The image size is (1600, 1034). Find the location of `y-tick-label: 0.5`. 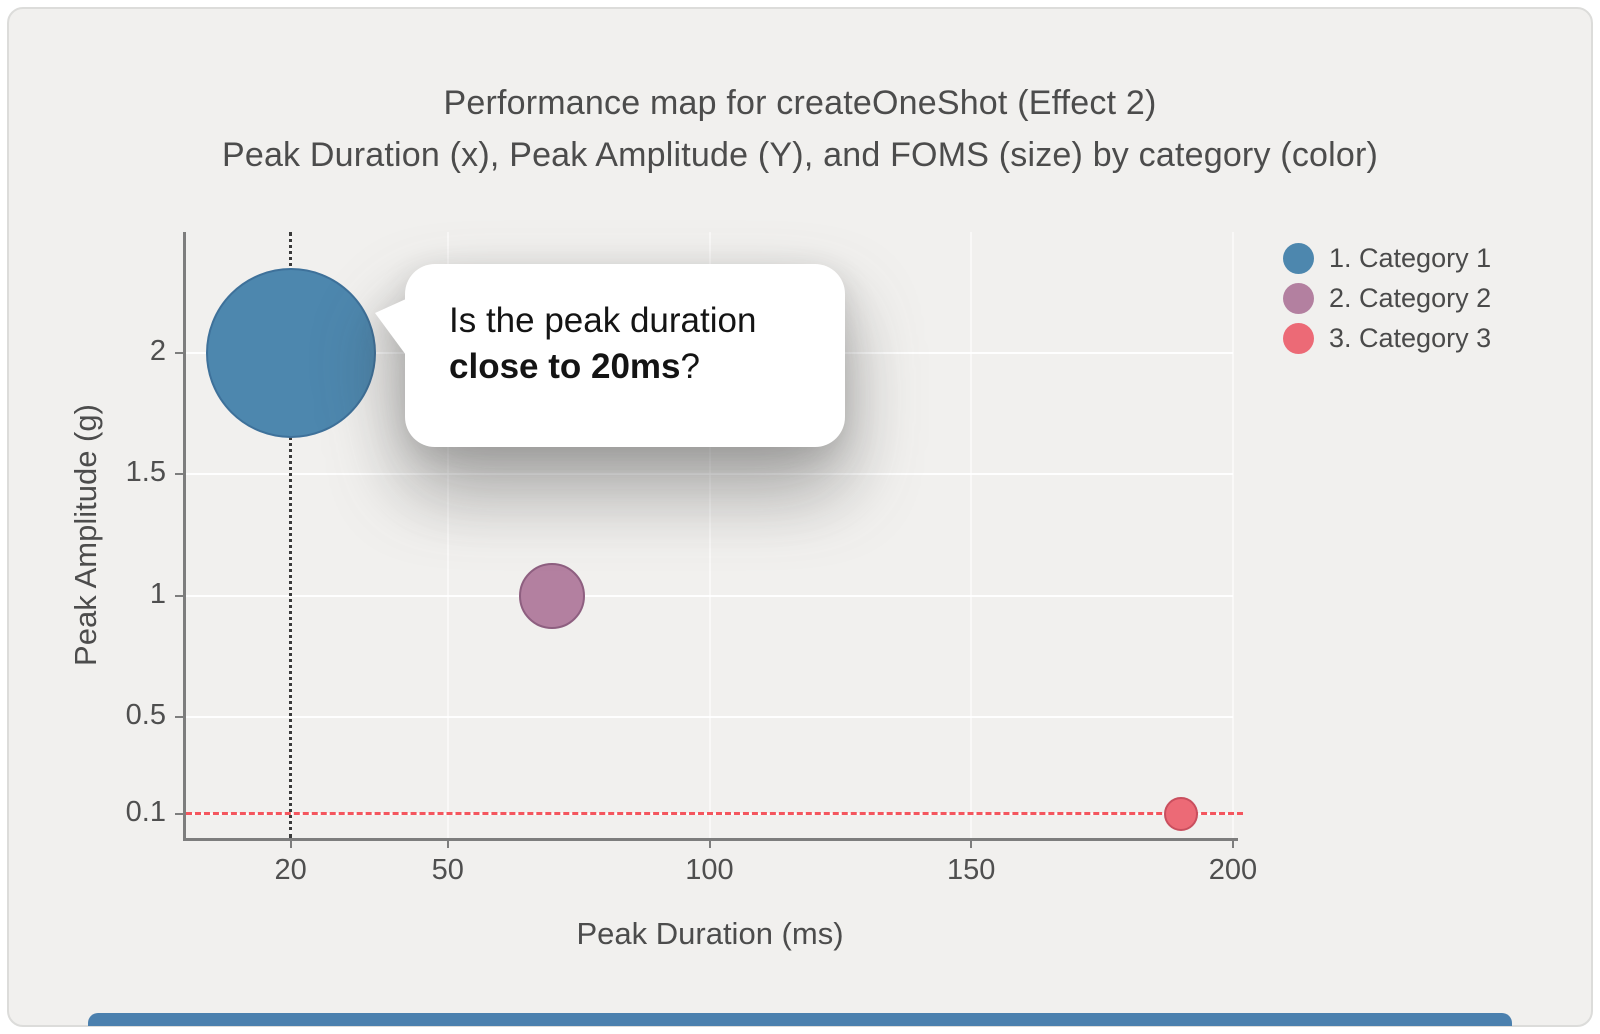

y-tick-label: 0.5 is located at coordinates (145, 714).